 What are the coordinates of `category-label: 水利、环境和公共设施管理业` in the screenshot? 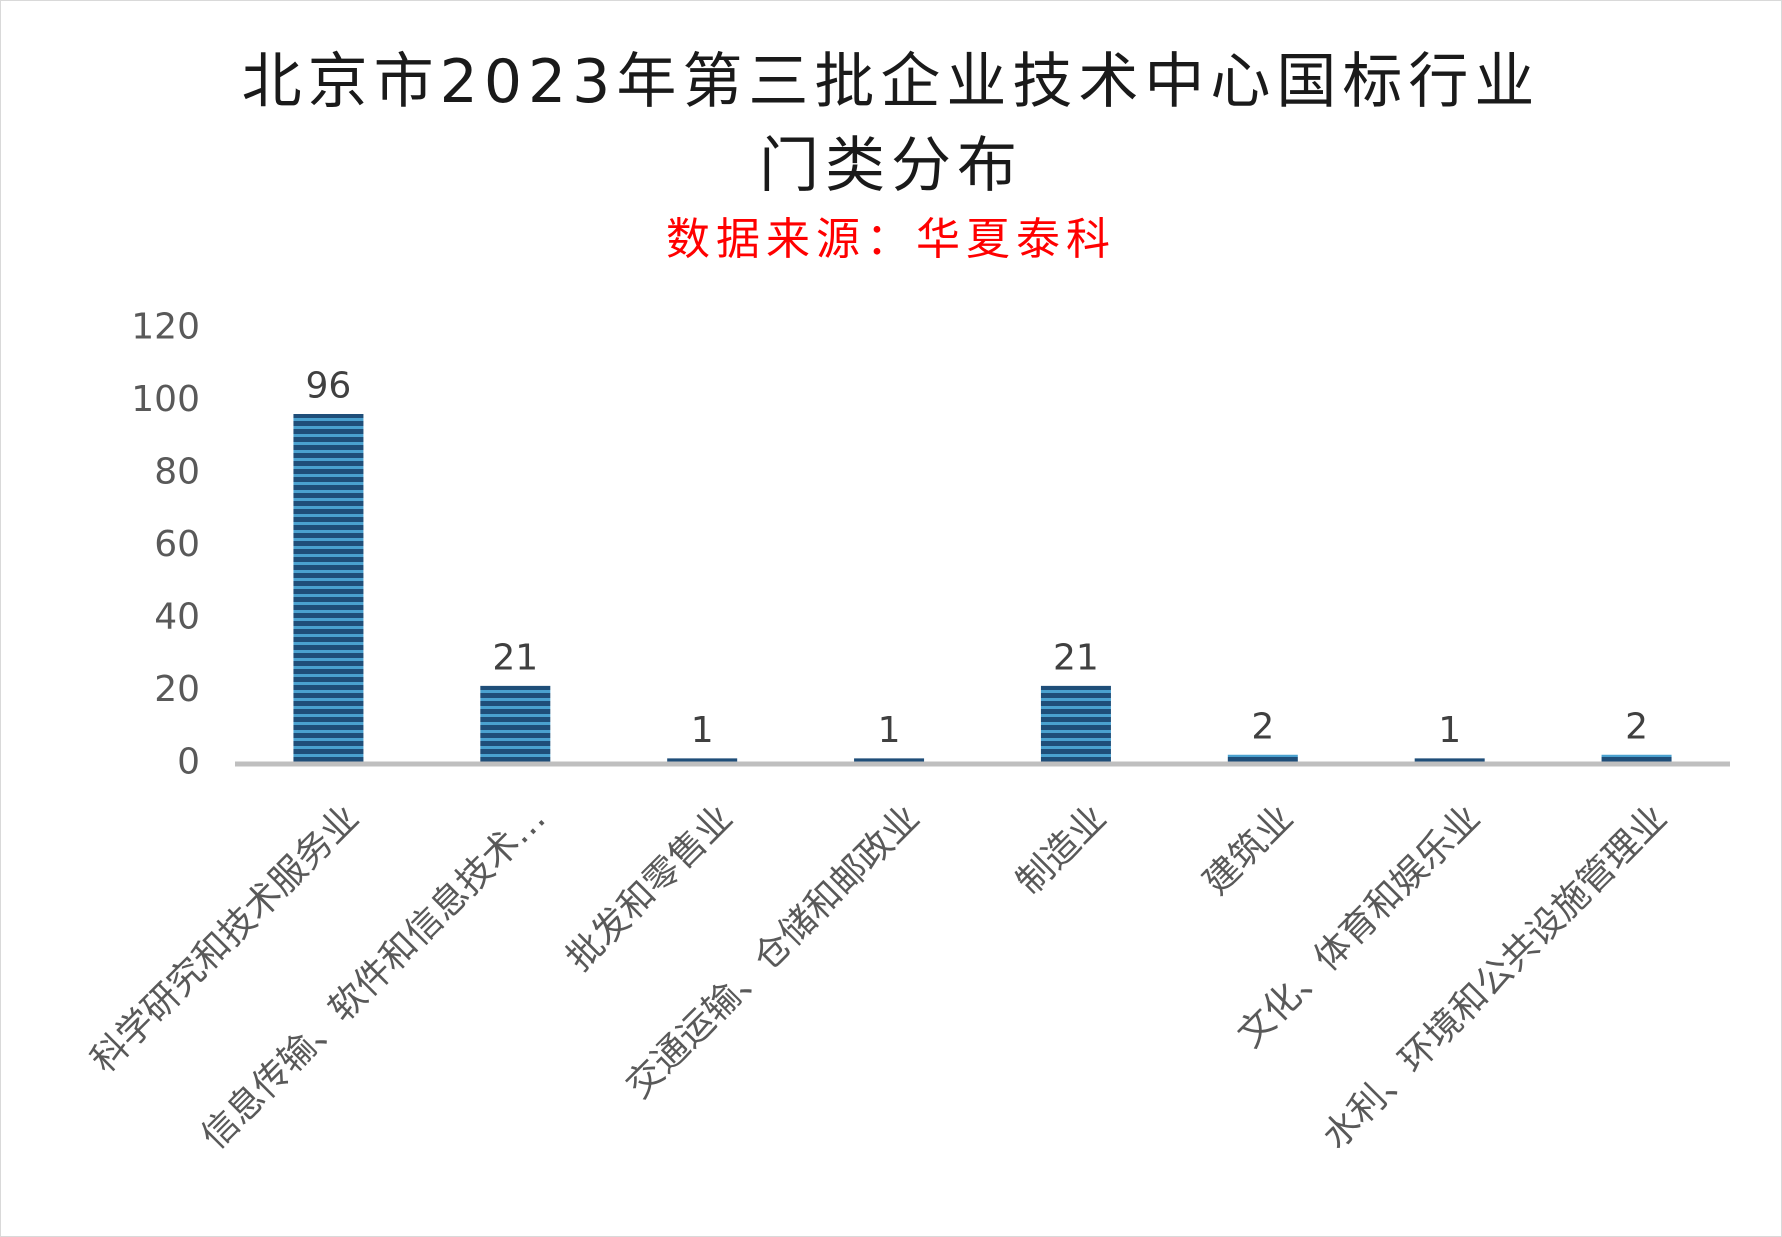 It's located at (1495, 977).